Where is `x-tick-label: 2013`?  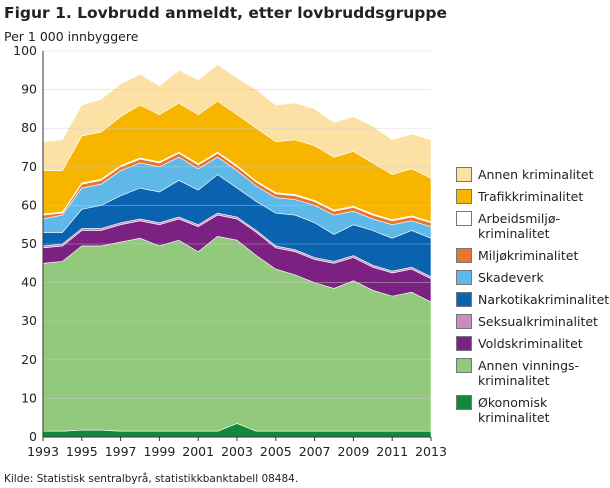
x-tick-label: 2013 is located at coordinates (431, 451).